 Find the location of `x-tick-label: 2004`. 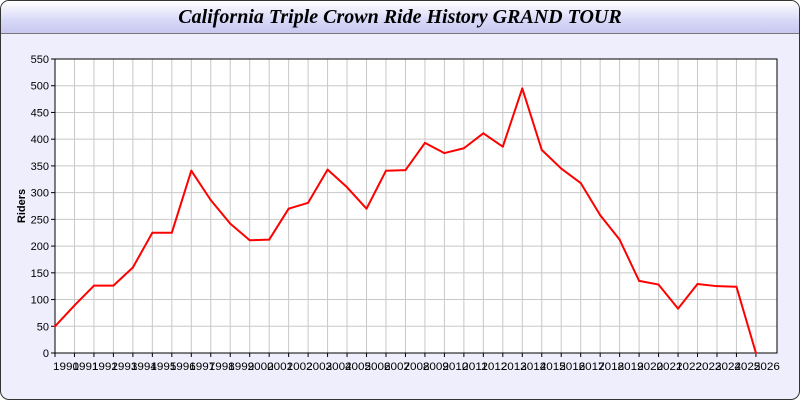

x-tick-label: 2004 is located at coordinates (339, 367).